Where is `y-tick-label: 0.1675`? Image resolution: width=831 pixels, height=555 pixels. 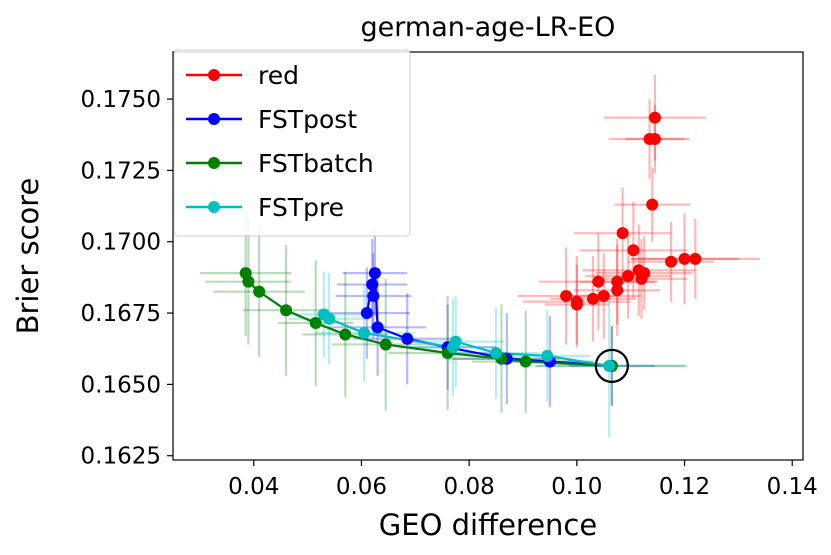 y-tick-label: 0.1675 is located at coordinates (121, 314).